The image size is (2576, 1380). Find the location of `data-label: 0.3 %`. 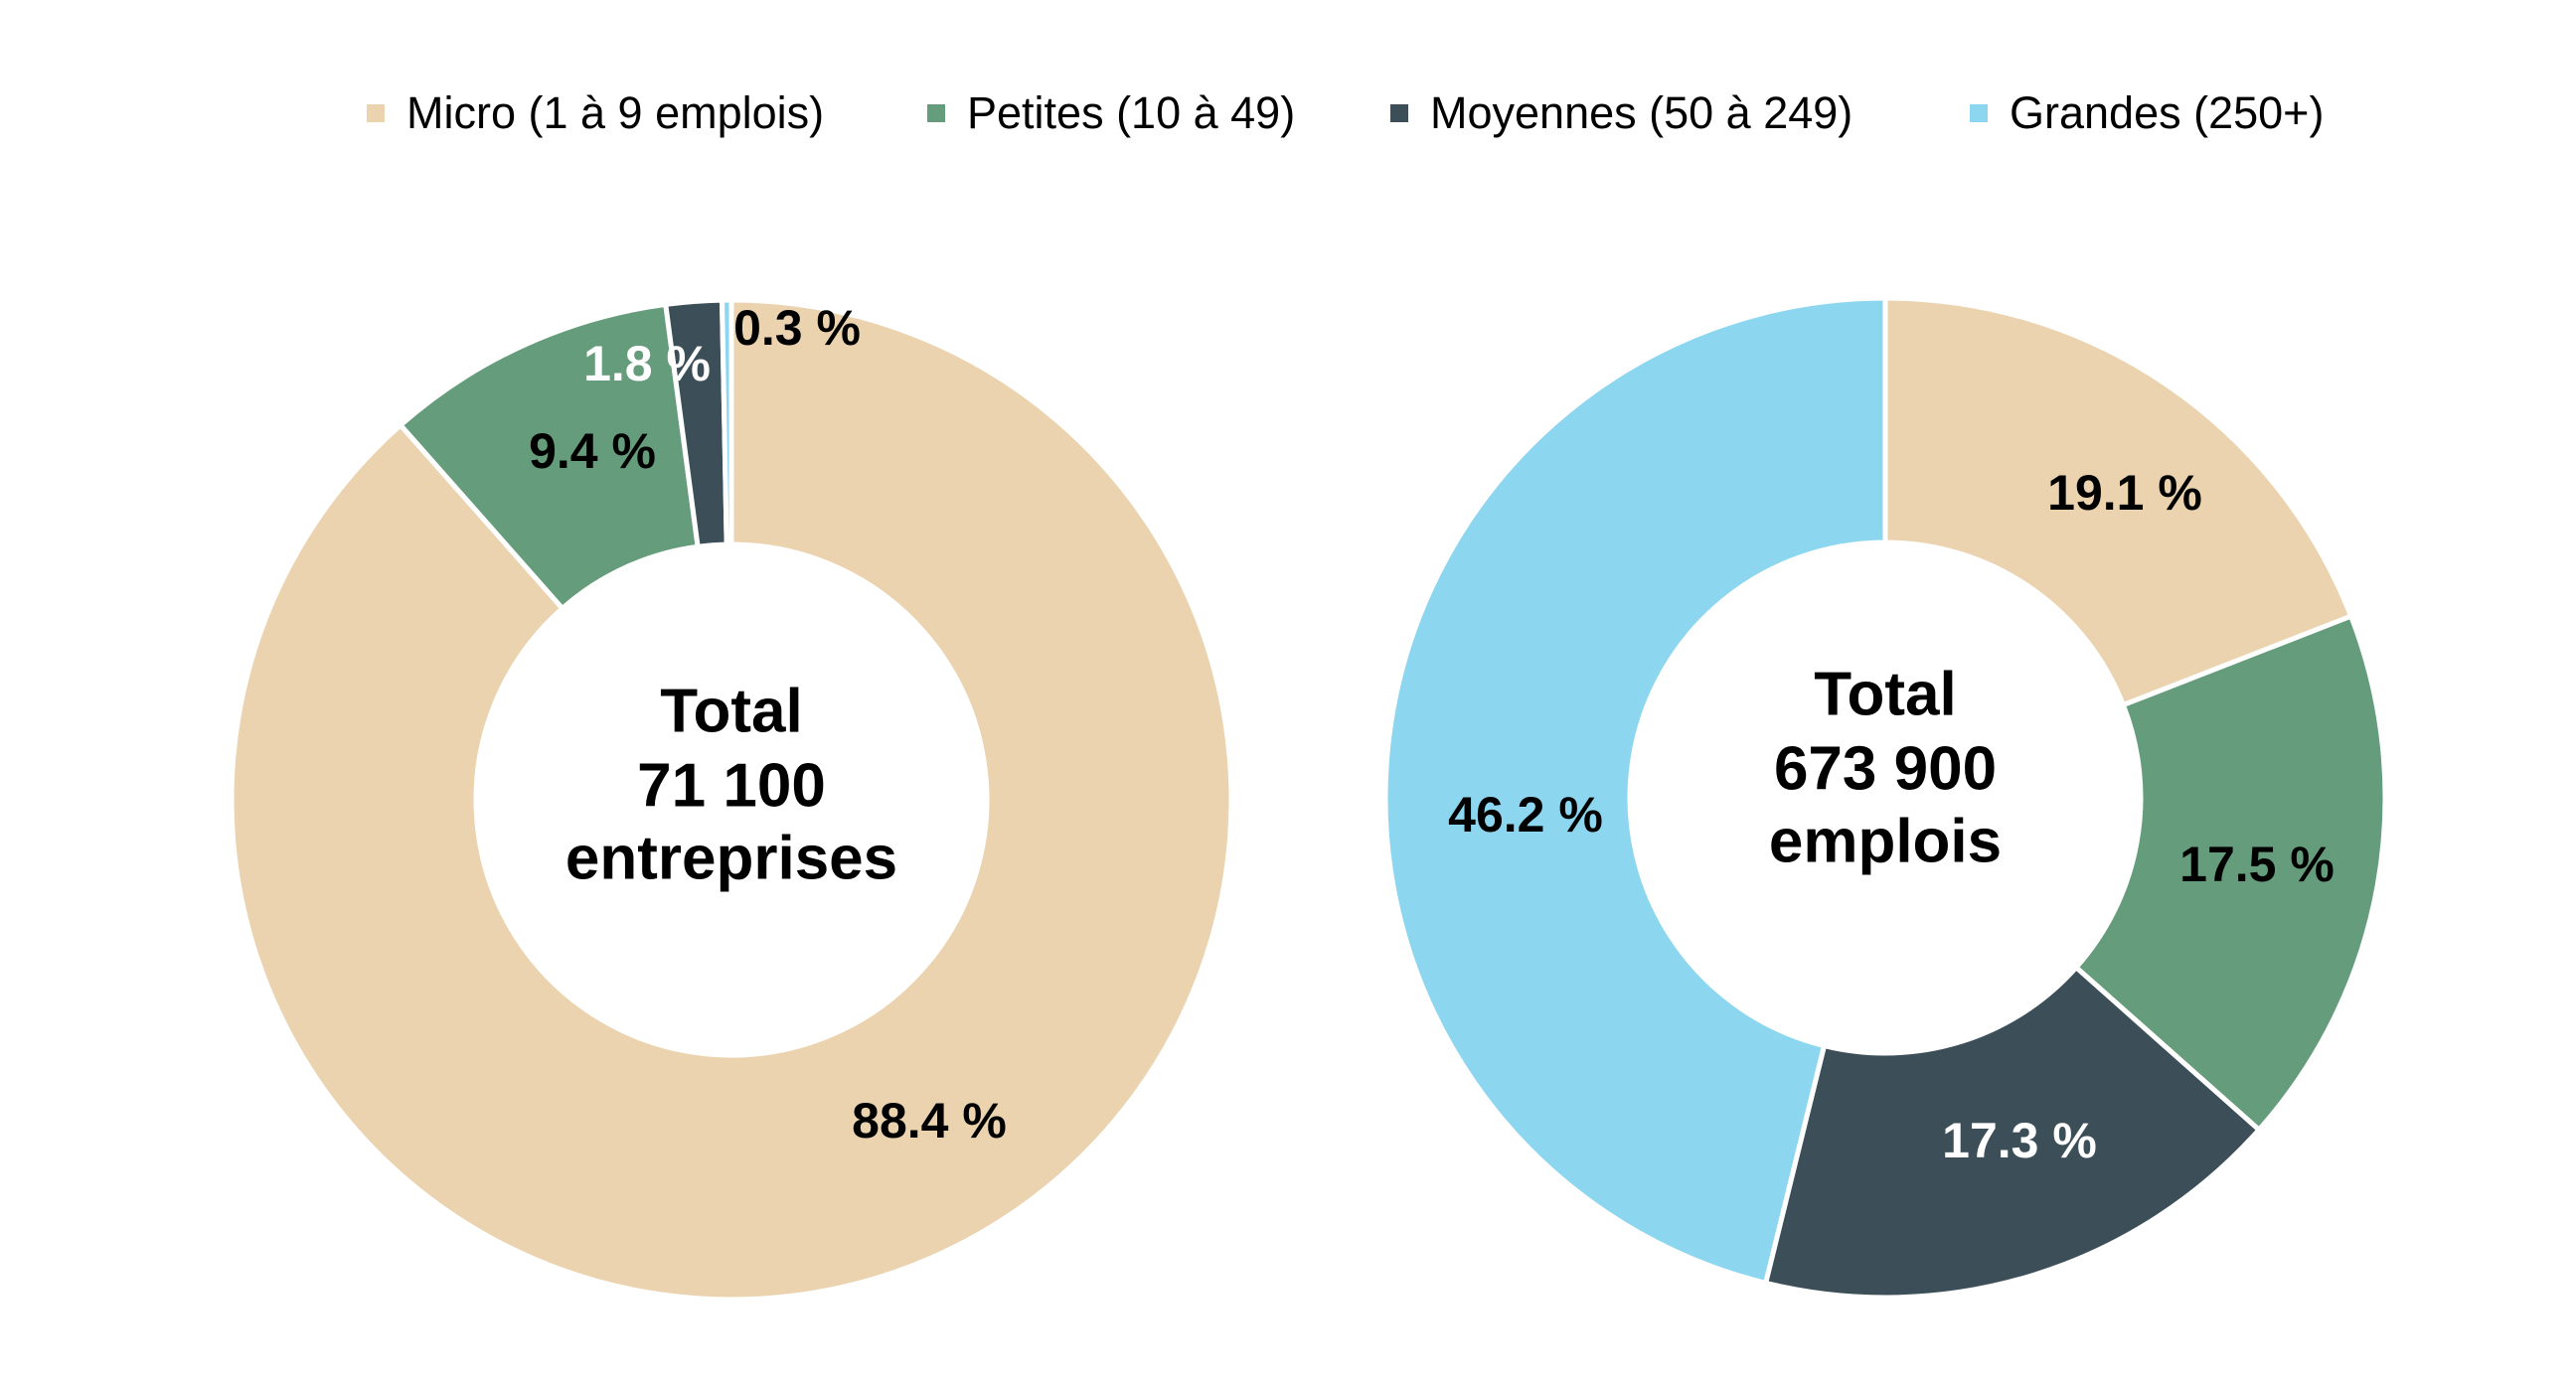

data-label: 0.3 % is located at coordinates (797, 328).